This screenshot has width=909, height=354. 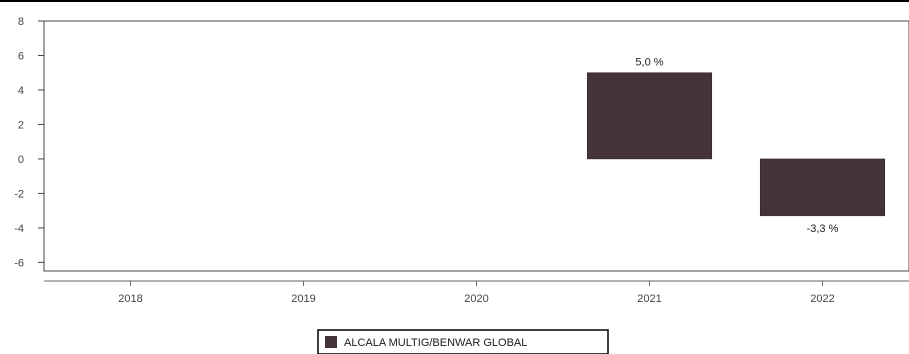 I want to click on x-axis: 2018 2019 2020 2021 2022, so click(x=476, y=292).